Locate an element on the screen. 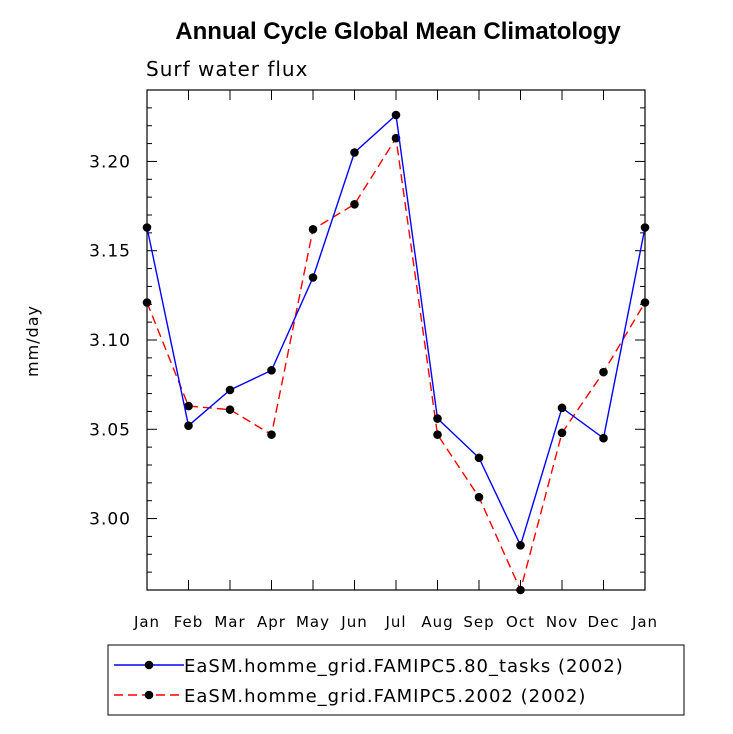 The height and width of the screenshot is (734, 733). x-tick-label: Dec is located at coordinates (603, 622).